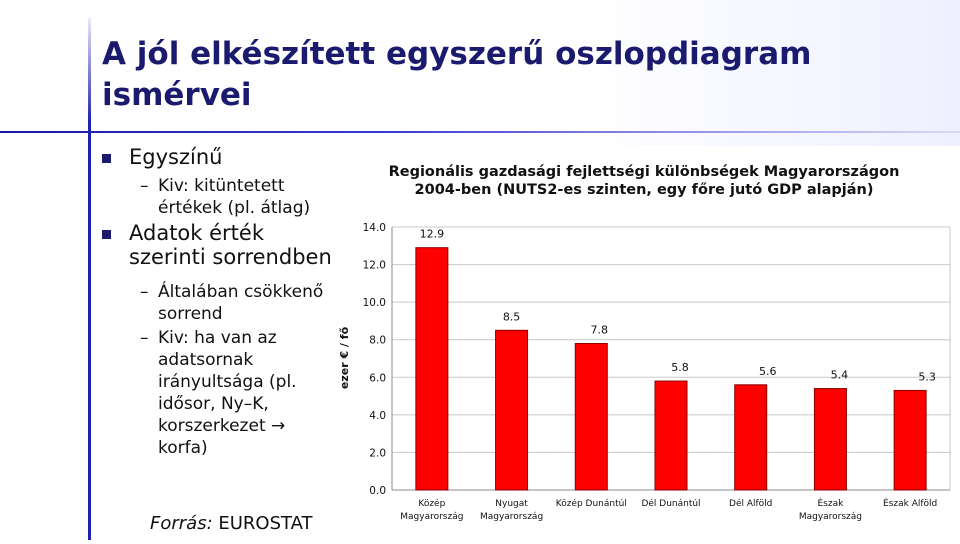  What do you see at coordinates (265, 523) in the screenshot?
I see `source-value: EUROSTAT` at bounding box center [265, 523].